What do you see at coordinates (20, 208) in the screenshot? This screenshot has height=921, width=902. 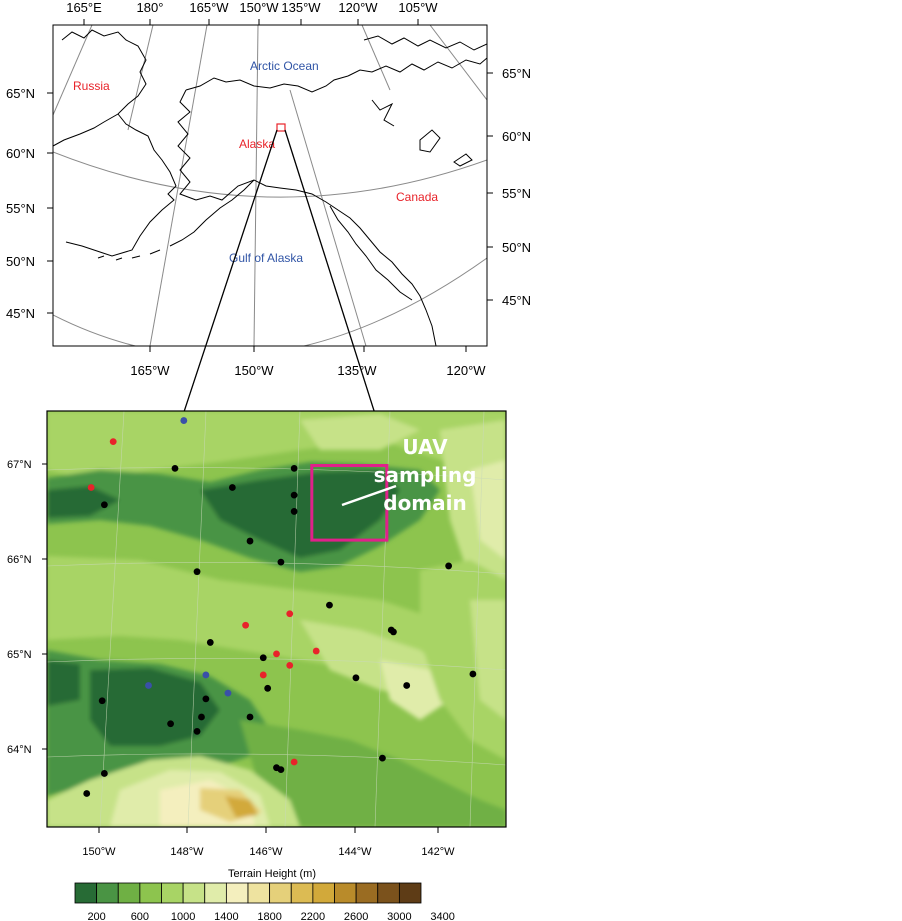 I see `overview-left-lat-label: 55°N` at bounding box center [20, 208].